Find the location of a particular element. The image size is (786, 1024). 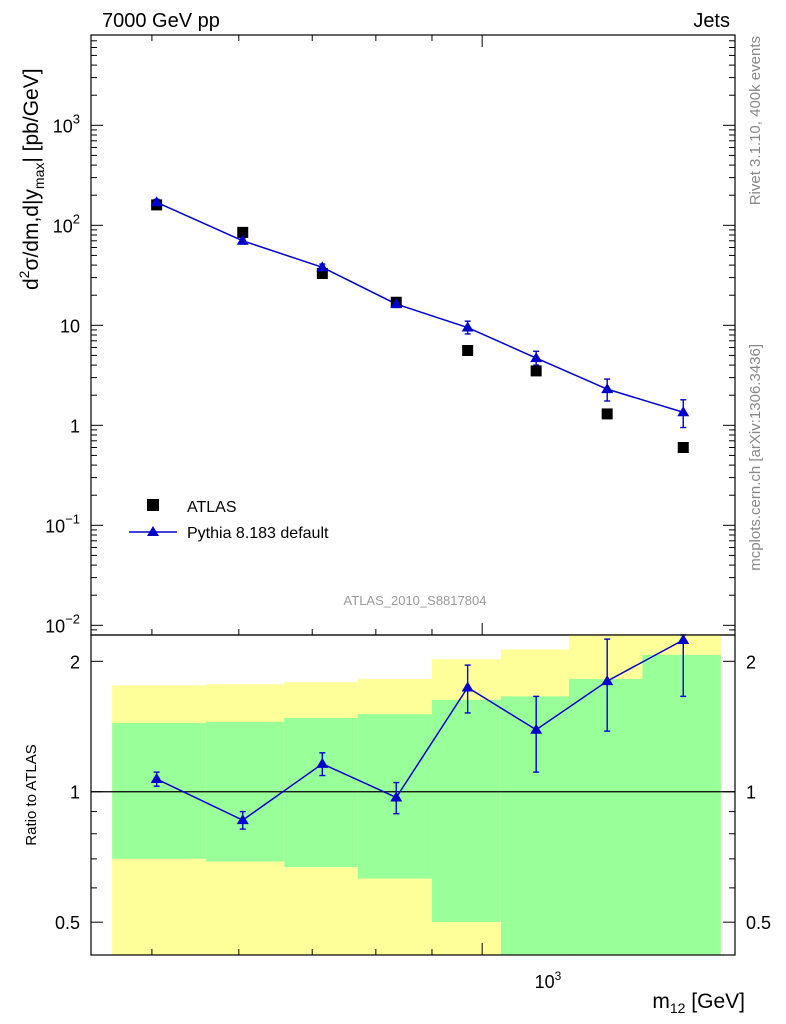

ratio-mc-line is located at coordinates (420, 730).